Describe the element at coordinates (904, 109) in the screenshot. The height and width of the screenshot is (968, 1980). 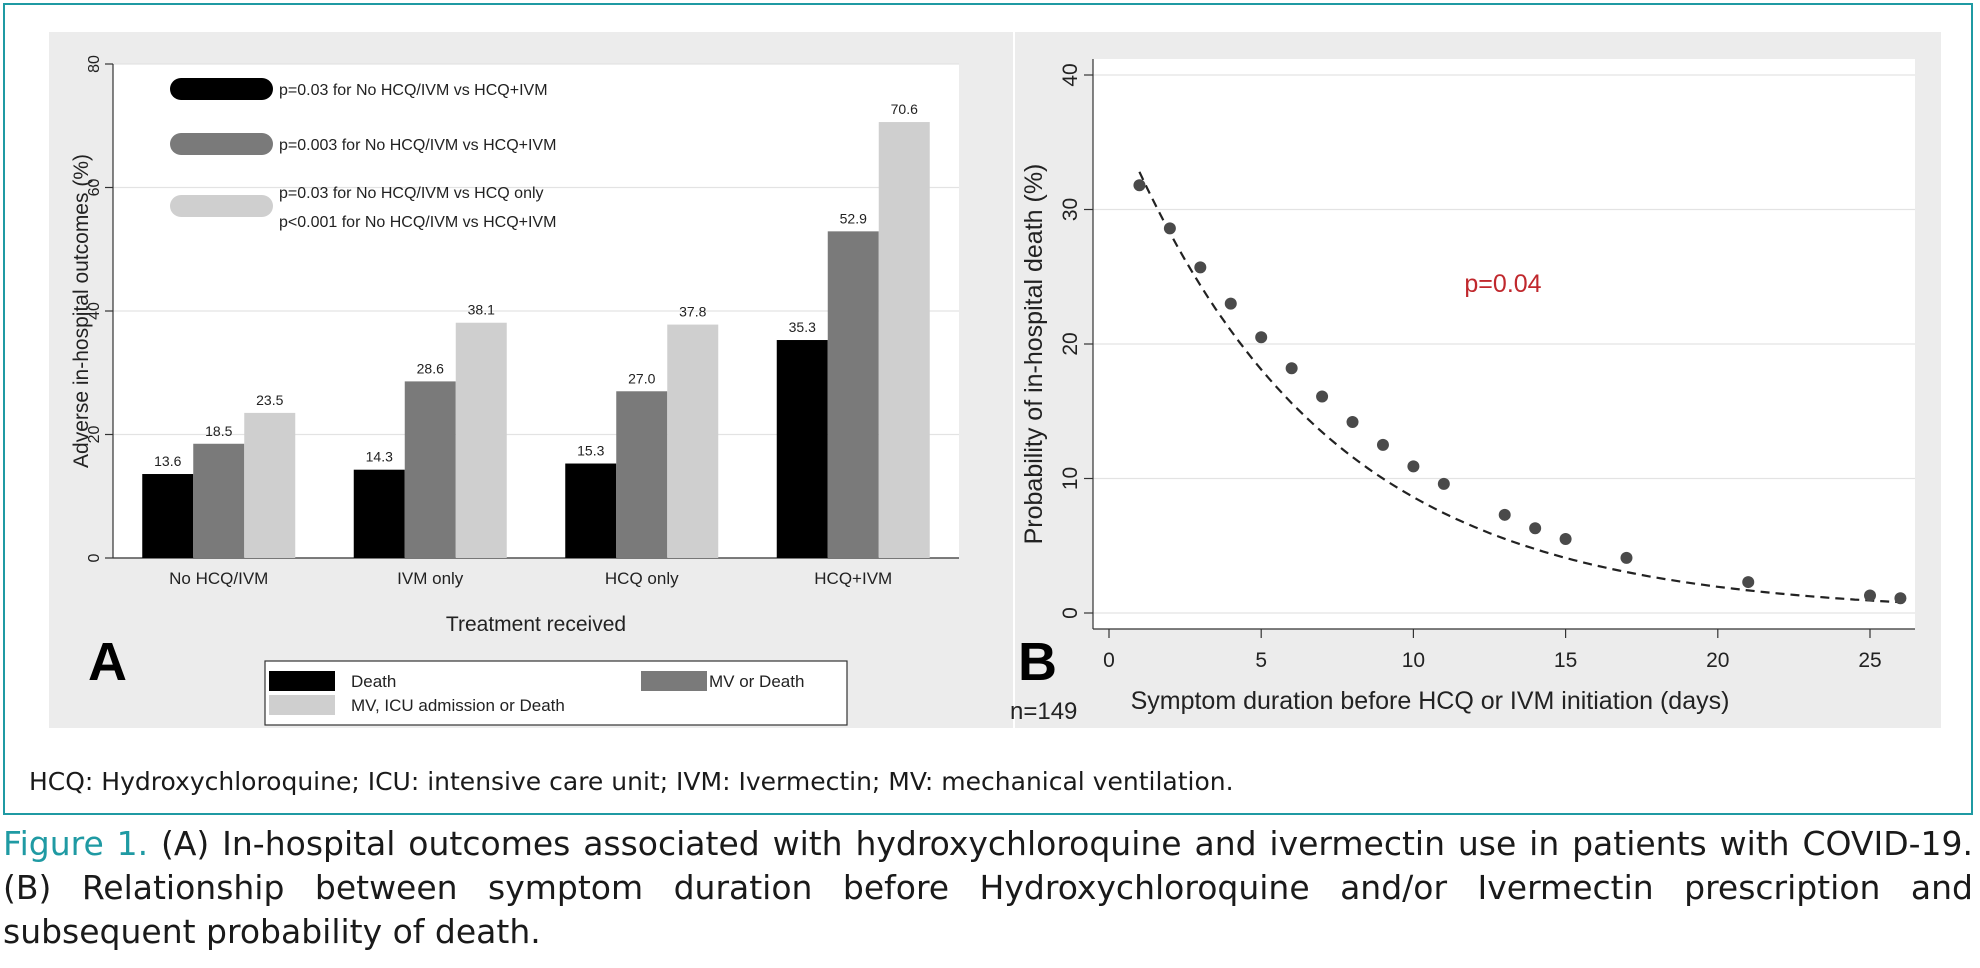
I see `panel-a-bar-label: 70.6` at that location.